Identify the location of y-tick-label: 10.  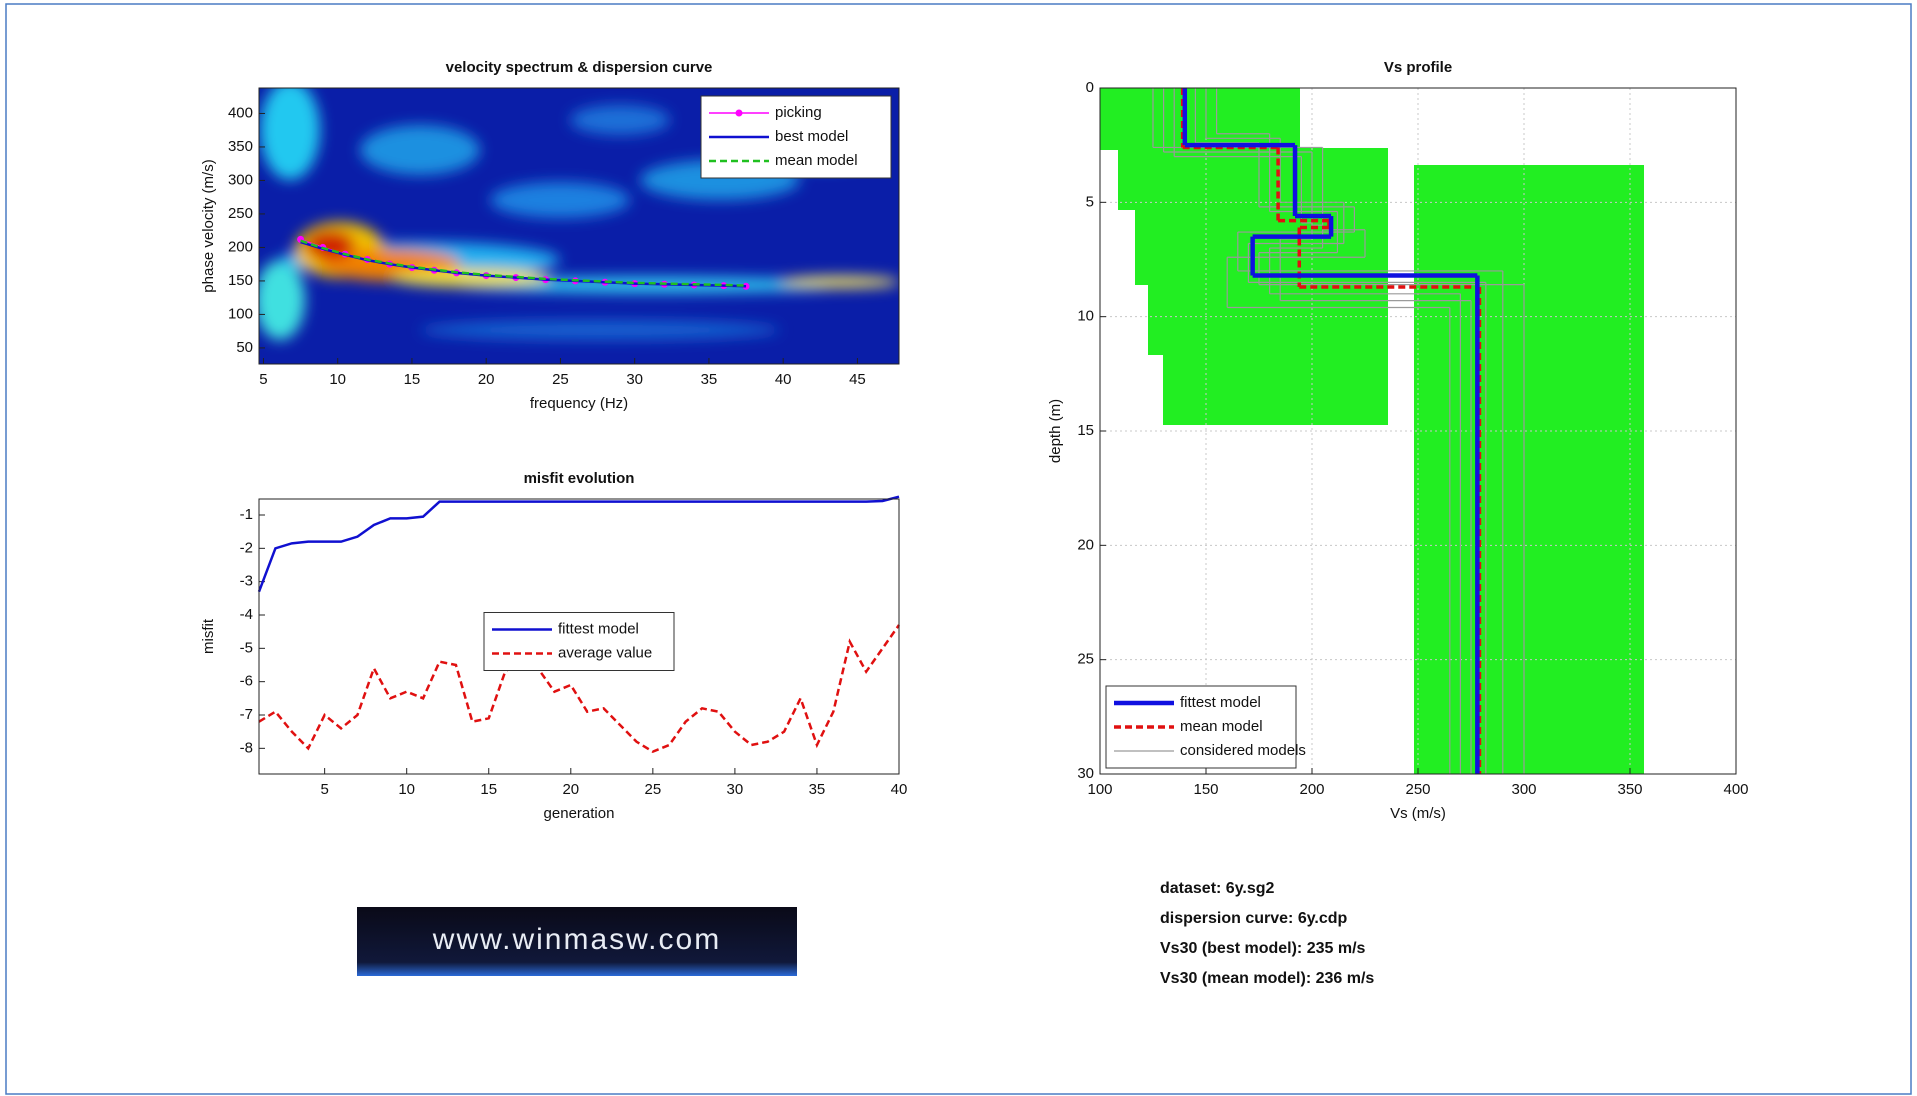
(1085, 316).